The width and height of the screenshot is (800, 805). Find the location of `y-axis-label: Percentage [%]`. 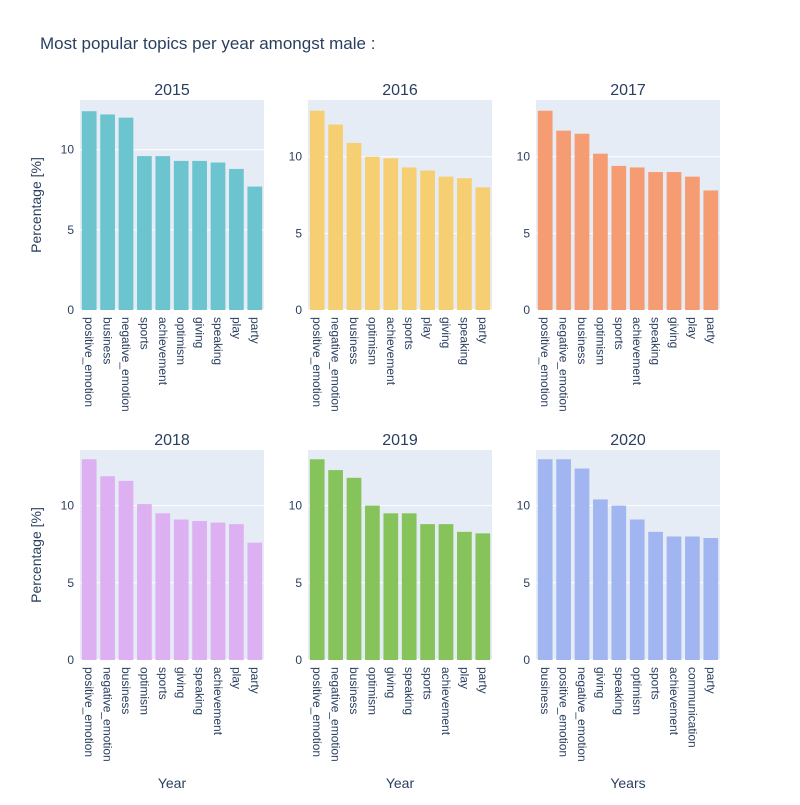

y-axis-label: Percentage [%] is located at coordinates (36, 555).